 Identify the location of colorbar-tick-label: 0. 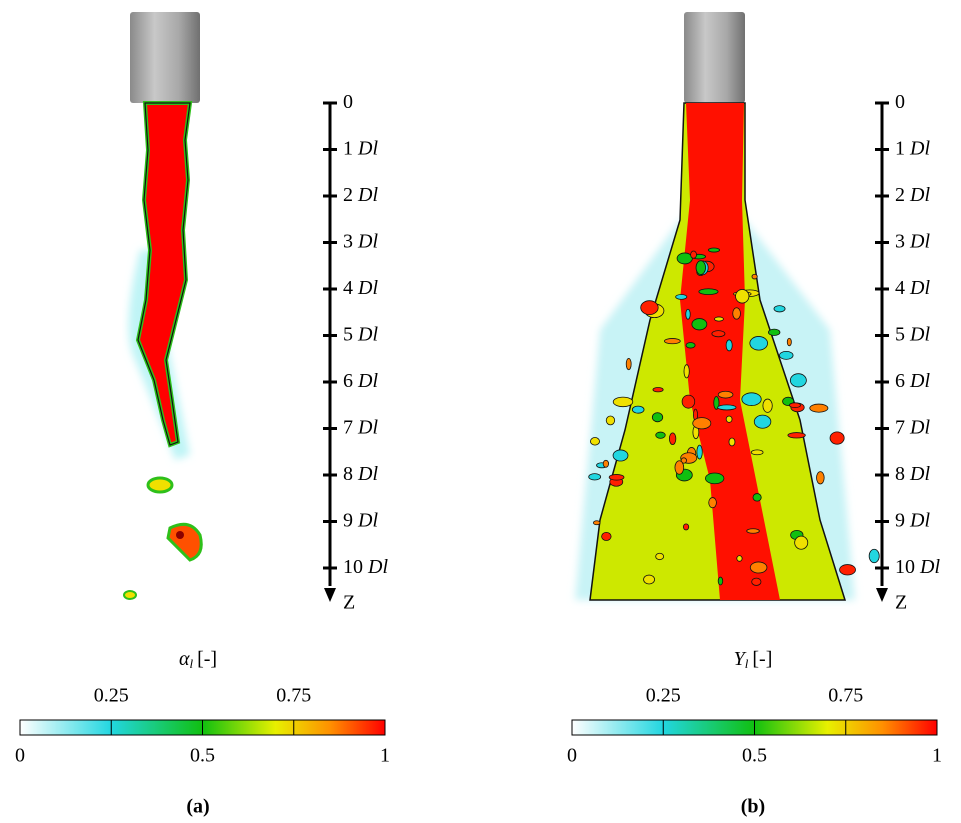
(572, 756).